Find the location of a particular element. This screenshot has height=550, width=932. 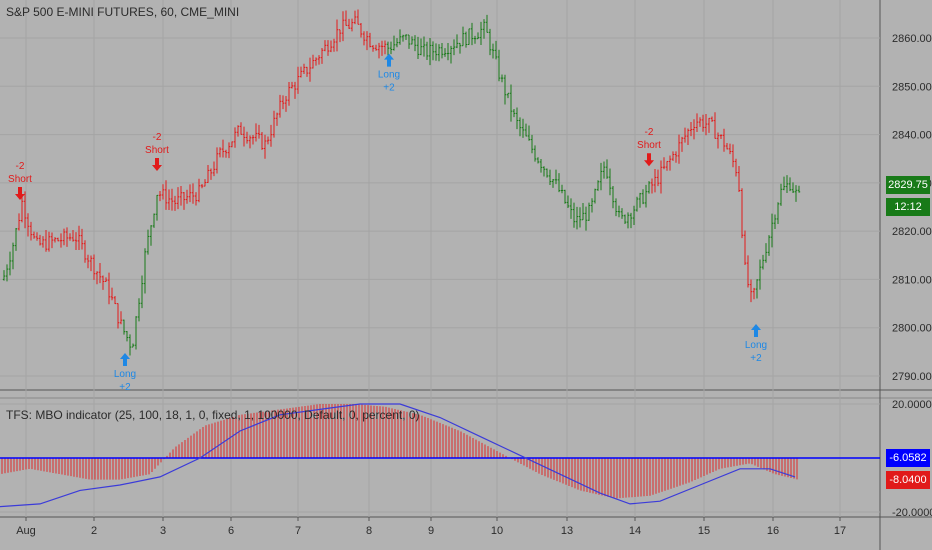

x-tick-label: 15 is located at coordinates (704, 531).